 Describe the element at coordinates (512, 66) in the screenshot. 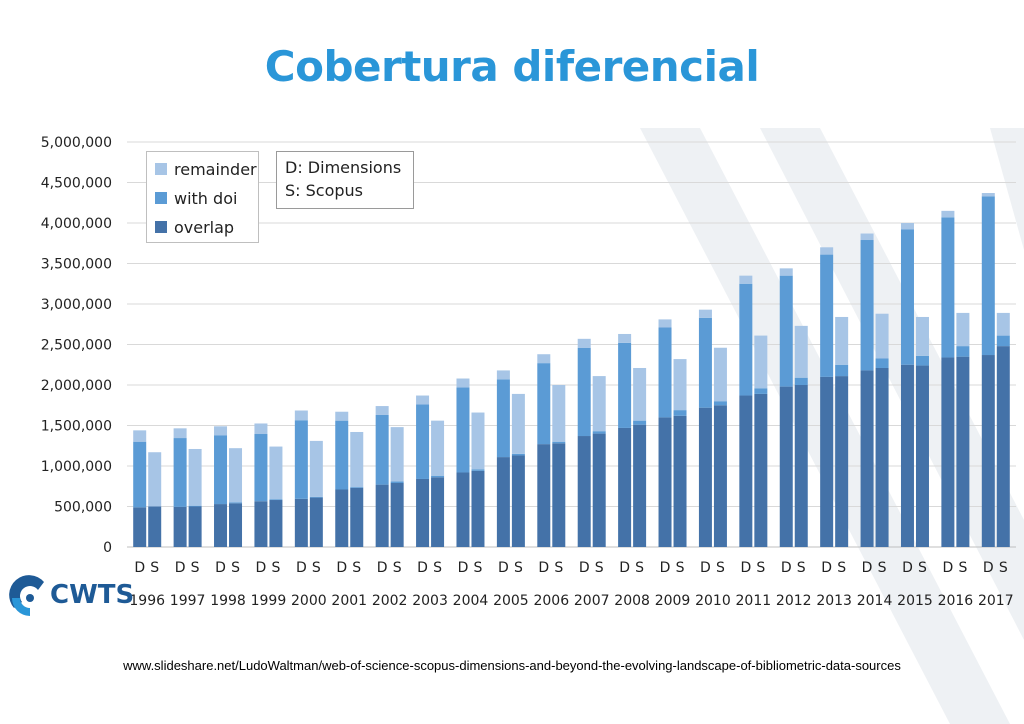

I see `slide-title: Cobertura diferencial` at that location.